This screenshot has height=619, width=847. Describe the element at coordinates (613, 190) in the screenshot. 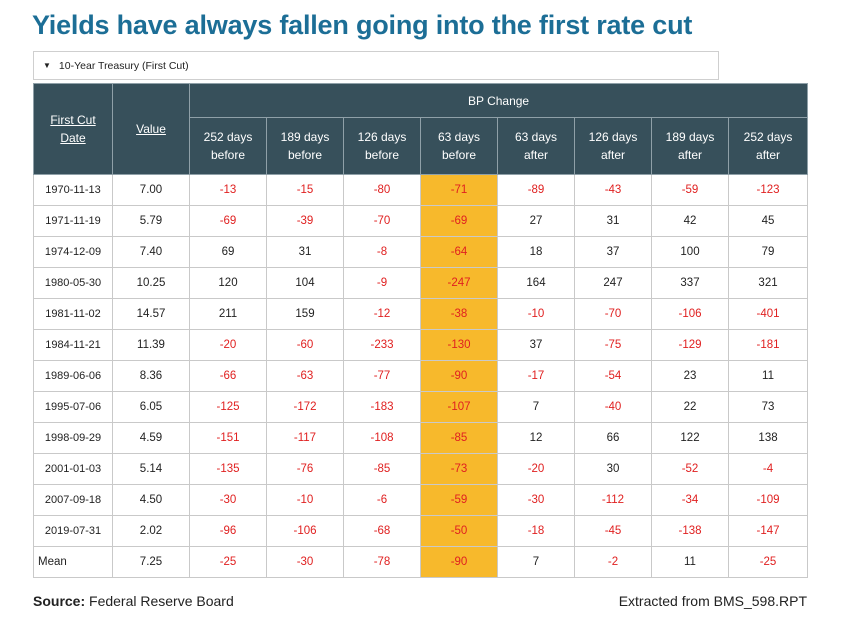

I see `bp-change-cell: -43` at that location.